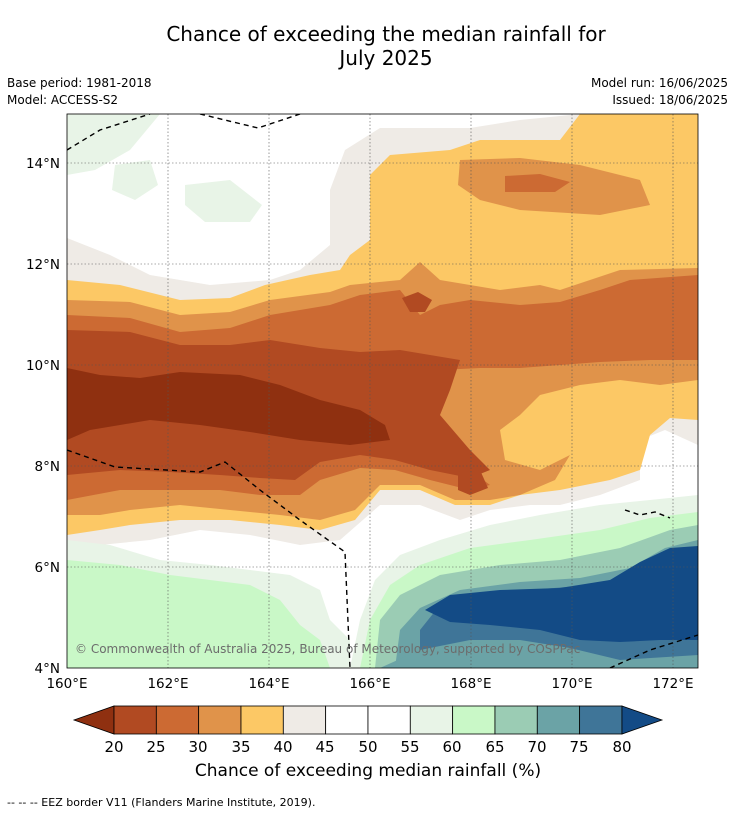  I want to click on field-se-darkblue, so click(561, 594).